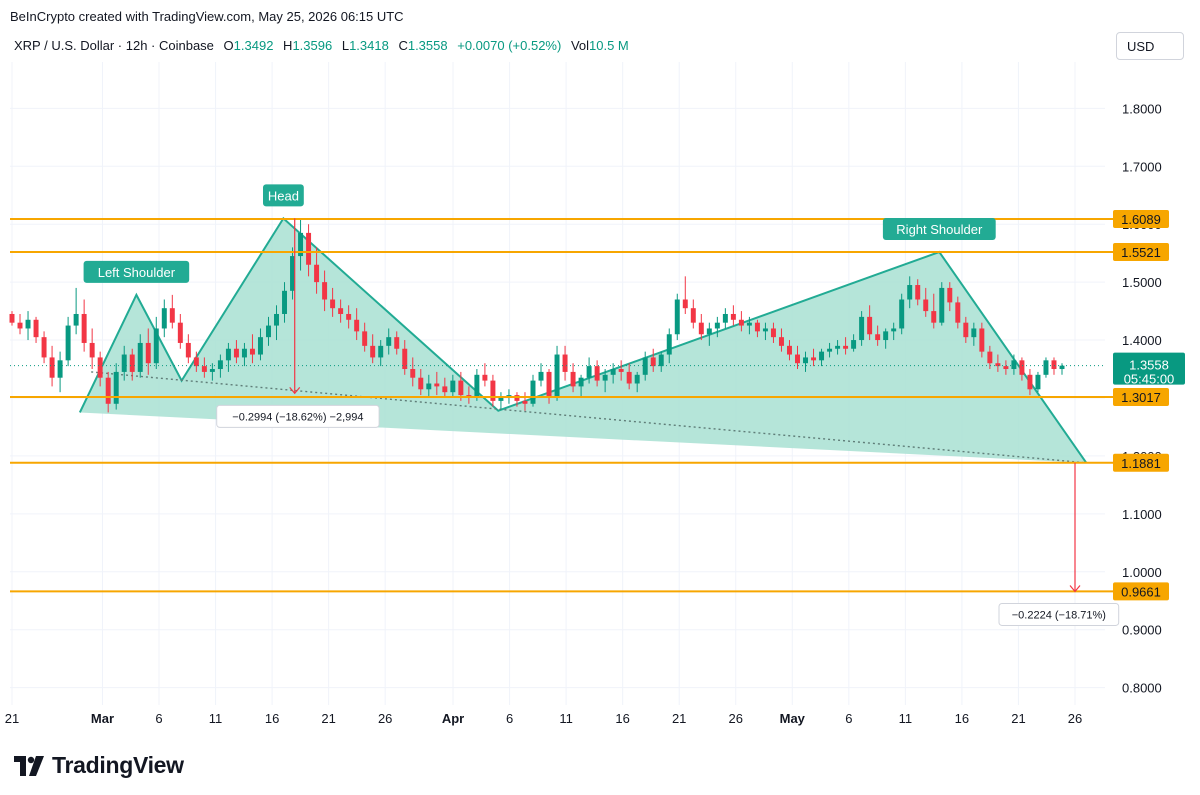 The width and height of the screenshot is (1200, 795). I want to click on price-tick-label: 1.8000, so click(1142, 108).